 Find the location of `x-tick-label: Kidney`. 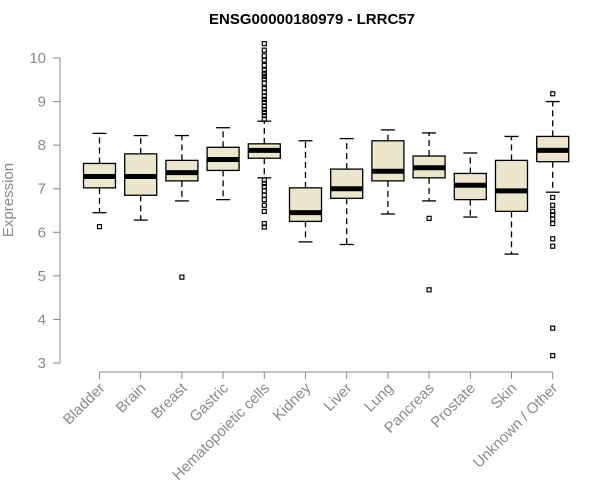

x-tick-label: Kidney is located at coordinates (292, 401).